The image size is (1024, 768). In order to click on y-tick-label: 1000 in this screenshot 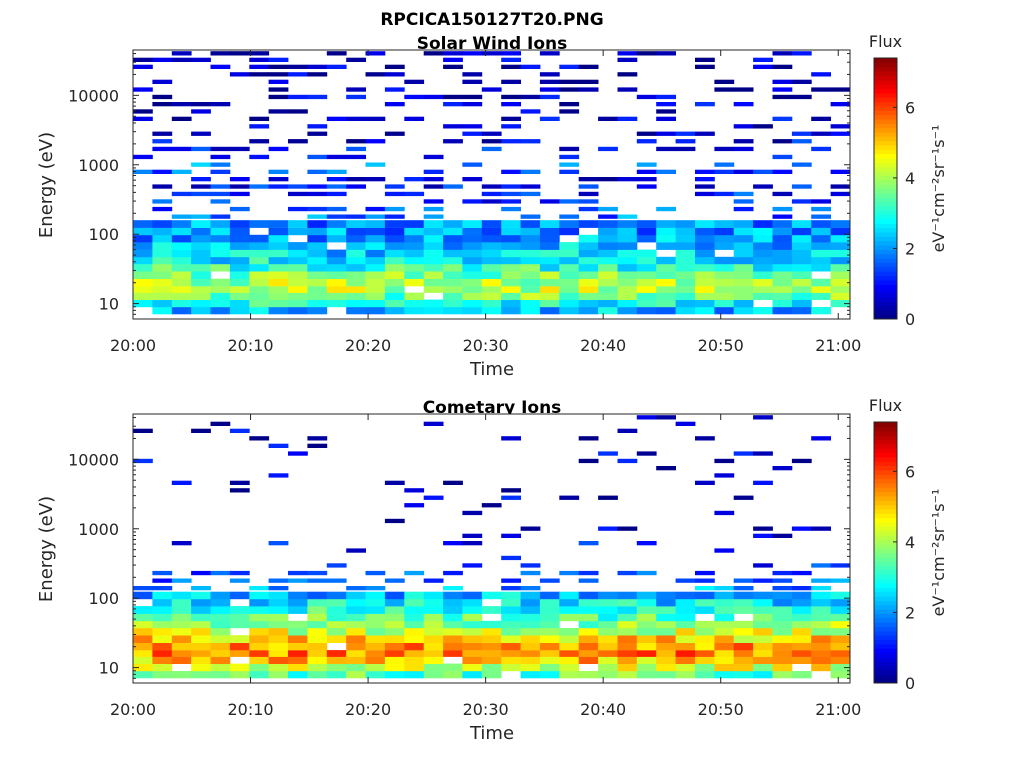, I will do `click(98, 529)`.